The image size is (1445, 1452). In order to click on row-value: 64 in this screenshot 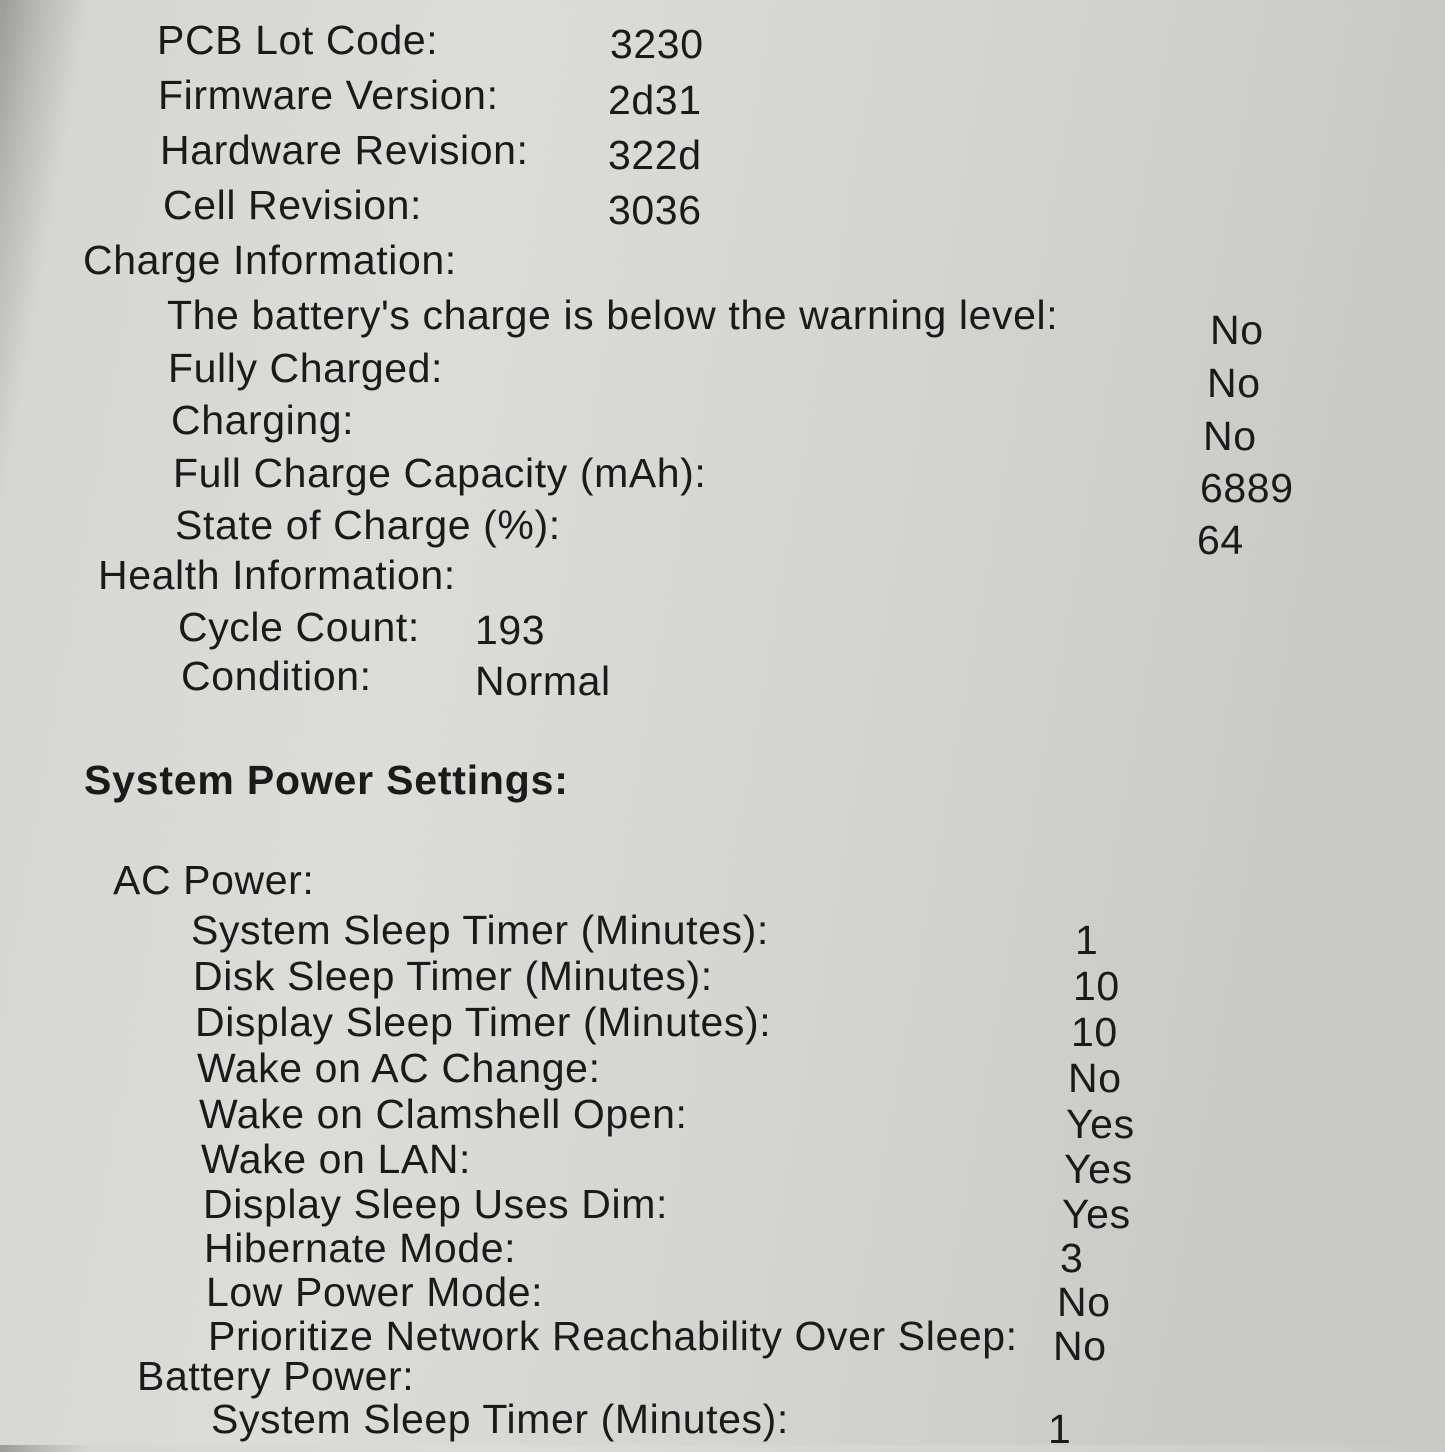, I will do `click(1220, 540)`.